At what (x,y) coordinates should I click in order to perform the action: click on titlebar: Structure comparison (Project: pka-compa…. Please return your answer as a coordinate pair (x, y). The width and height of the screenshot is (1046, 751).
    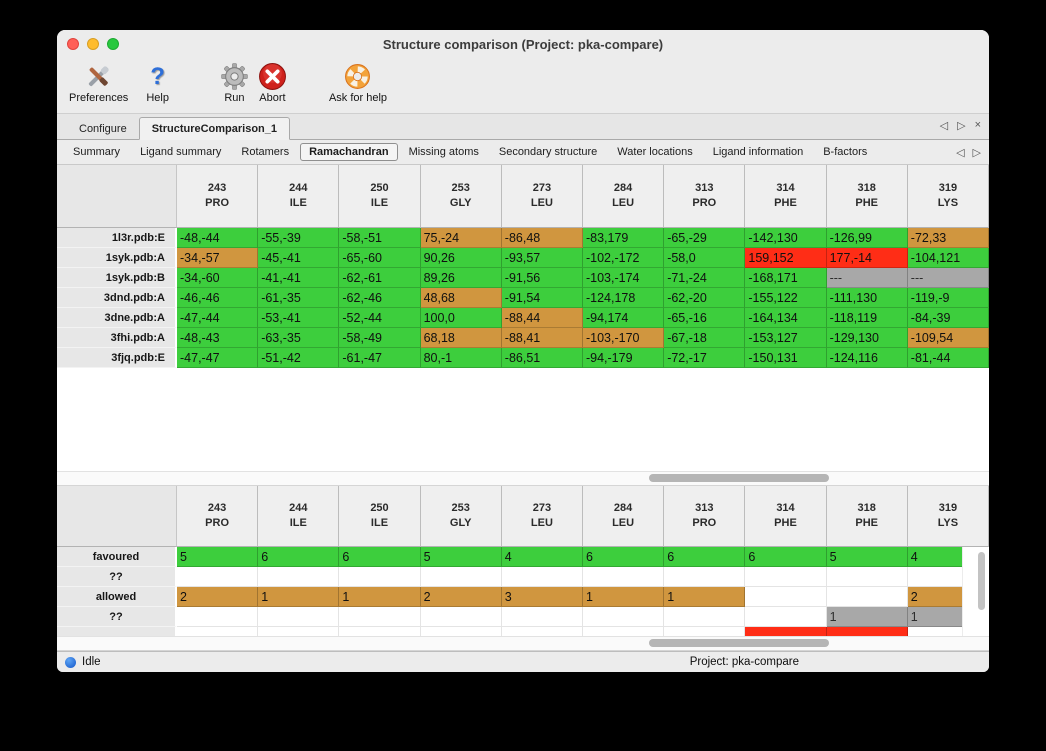
    Looking at the image, I should click on (523, 44).